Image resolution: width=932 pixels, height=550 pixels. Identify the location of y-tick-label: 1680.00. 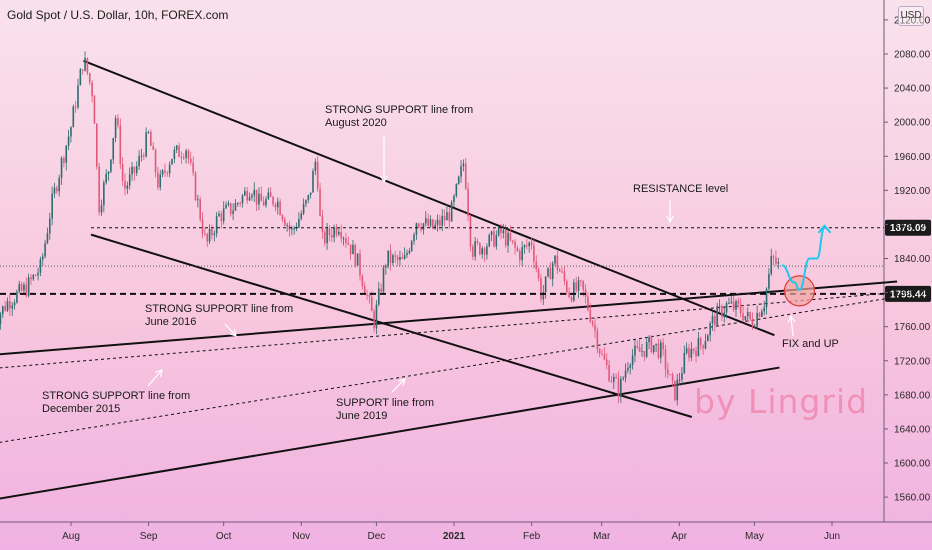
(912, 395).